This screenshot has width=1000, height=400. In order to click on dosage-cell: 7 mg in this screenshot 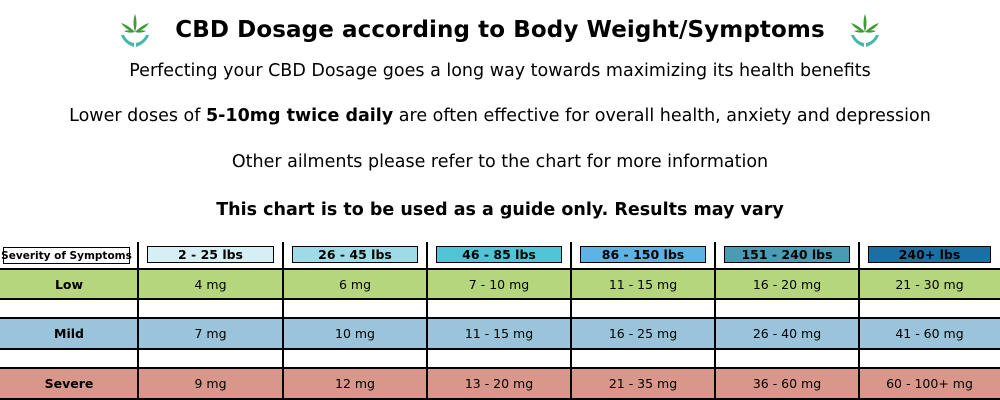, I will do `click(210, 333)`.